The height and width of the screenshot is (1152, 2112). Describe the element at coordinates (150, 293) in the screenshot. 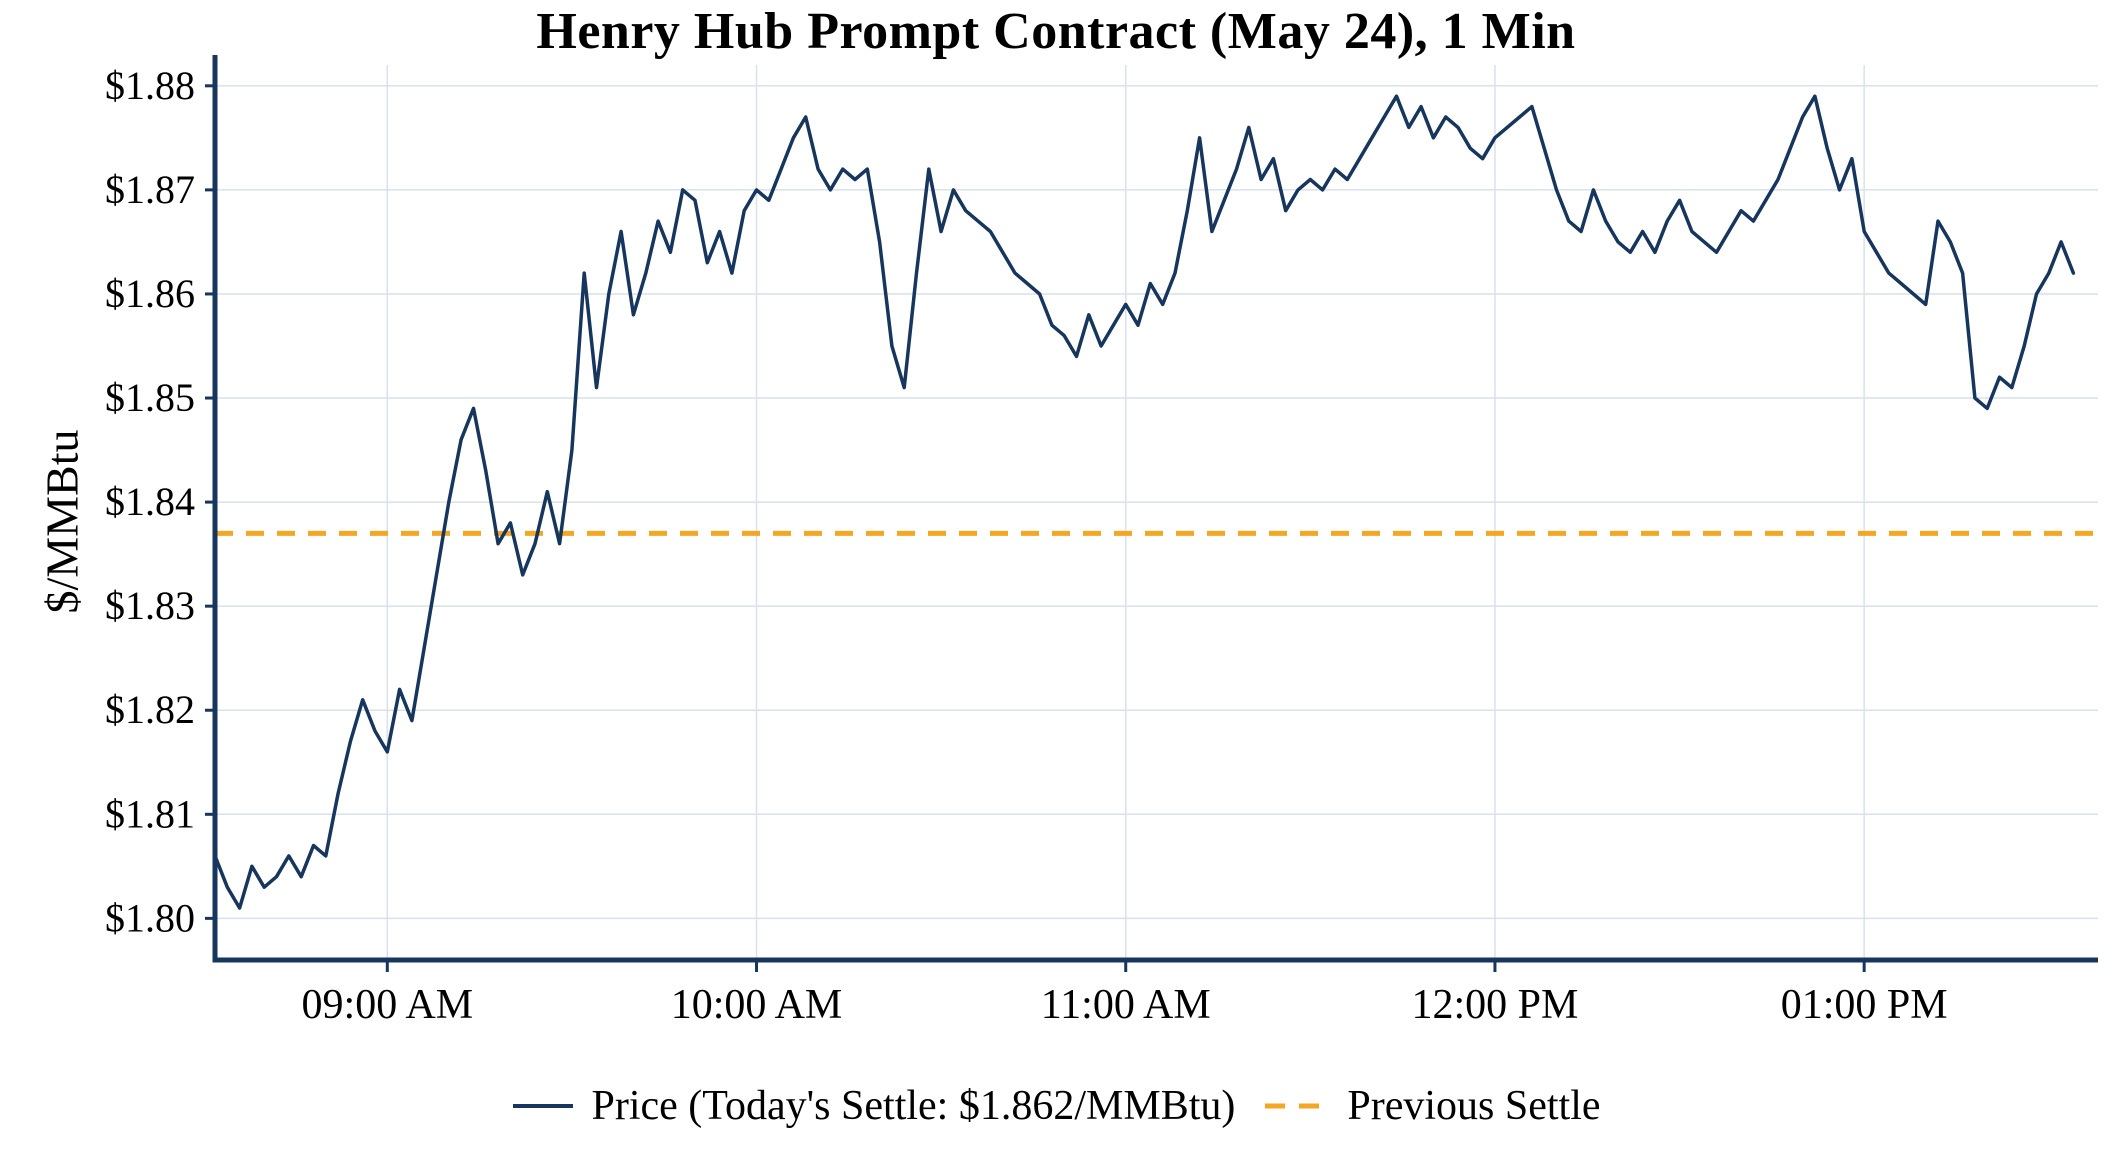

I see `y-tick-label: $1.86` at that location.